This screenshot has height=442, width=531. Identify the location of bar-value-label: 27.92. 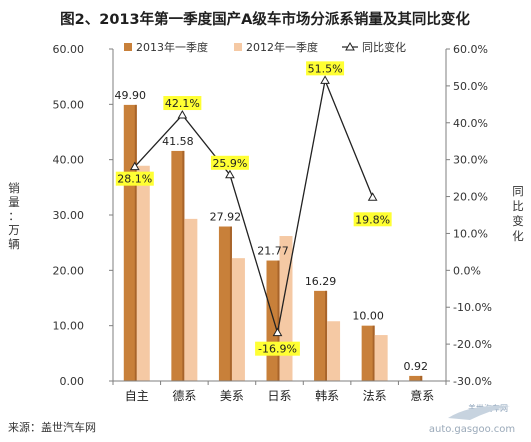
(226, 217).